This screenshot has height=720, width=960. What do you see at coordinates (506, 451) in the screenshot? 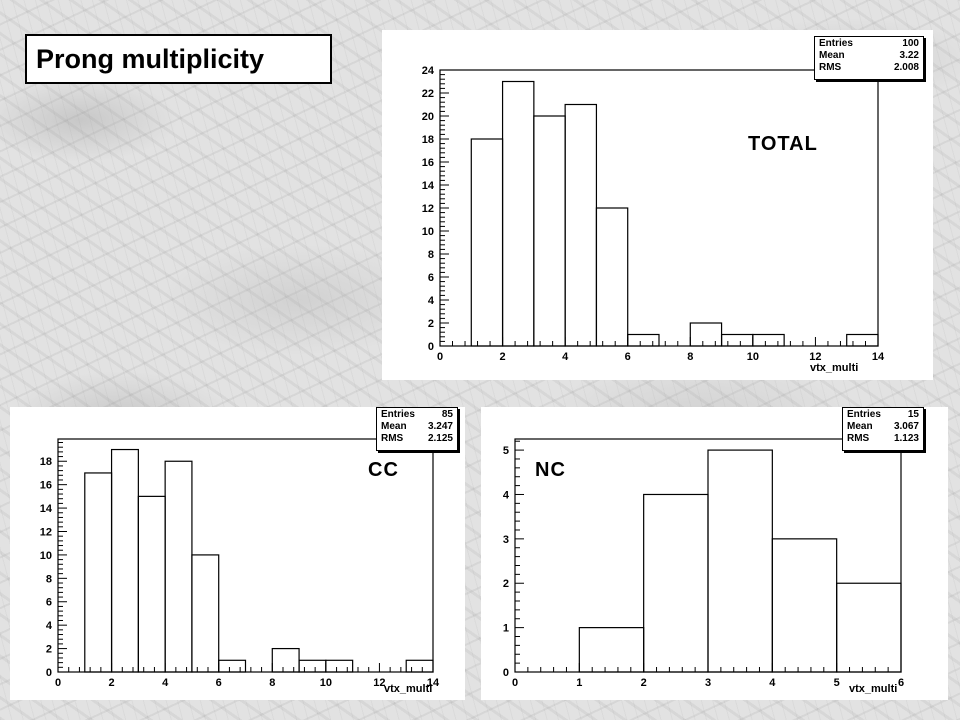
I see `y-tick-label: 5` at bounding box center [506, 451].